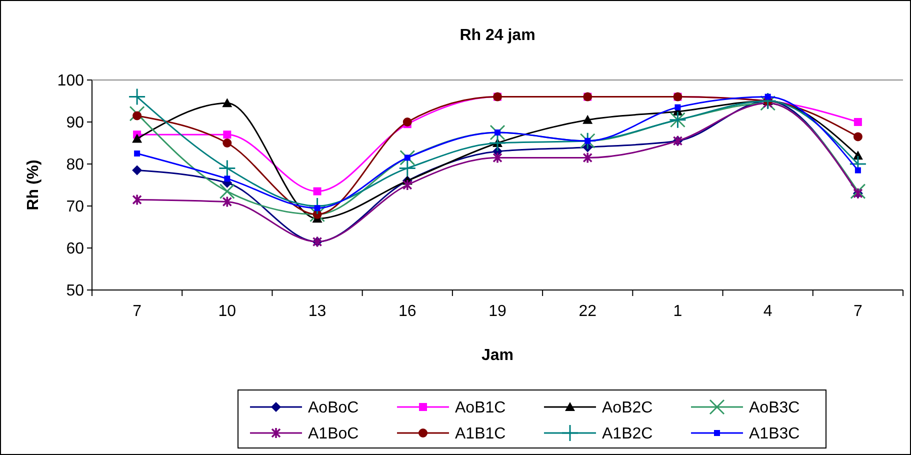  I want to click on legend-label: AoB1C, so click(480, 408).